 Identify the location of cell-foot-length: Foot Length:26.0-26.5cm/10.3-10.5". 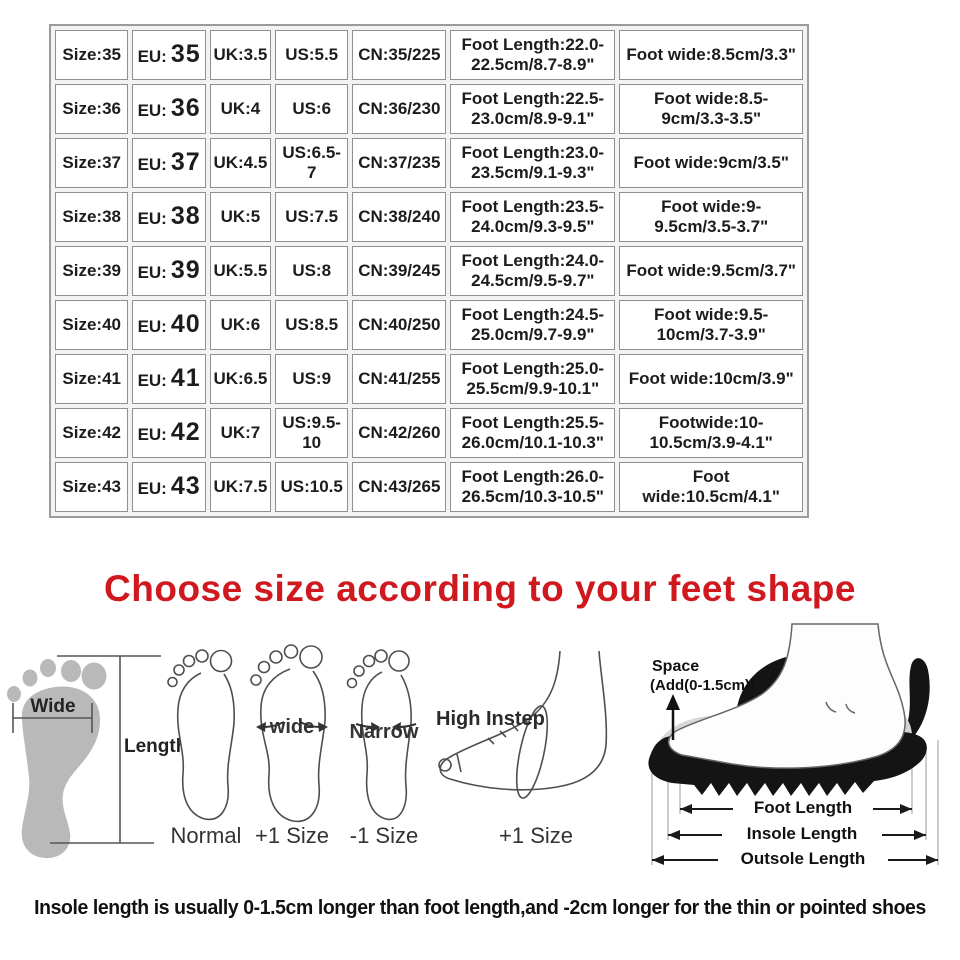
(533, 487).